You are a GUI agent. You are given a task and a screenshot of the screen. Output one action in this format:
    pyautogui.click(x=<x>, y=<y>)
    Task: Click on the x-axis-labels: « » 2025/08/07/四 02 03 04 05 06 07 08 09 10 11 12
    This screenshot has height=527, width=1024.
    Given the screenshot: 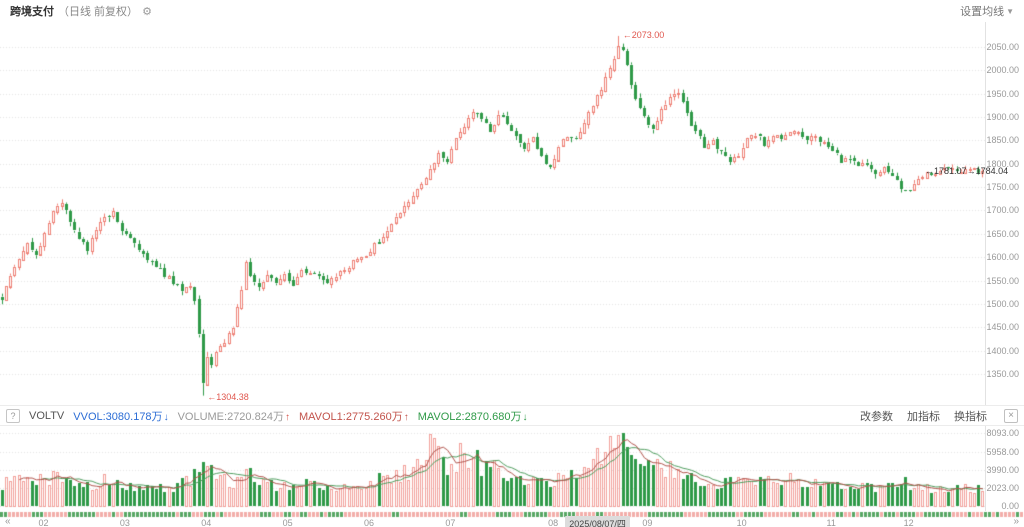 What is the action you would take?
    pyautogui.click(x=512, y=521)
    